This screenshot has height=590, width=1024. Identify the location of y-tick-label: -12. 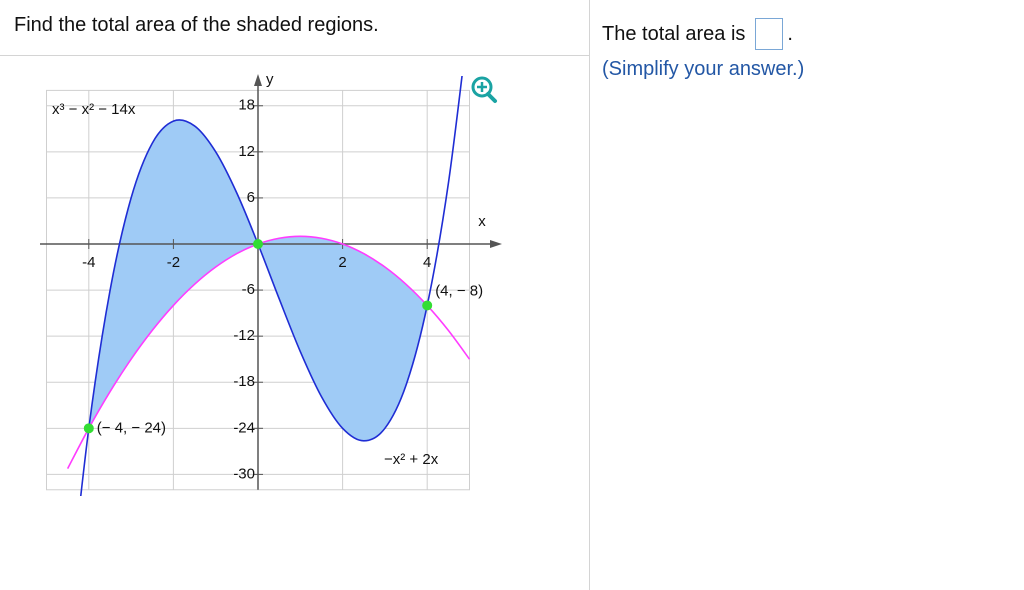
(244, 335).